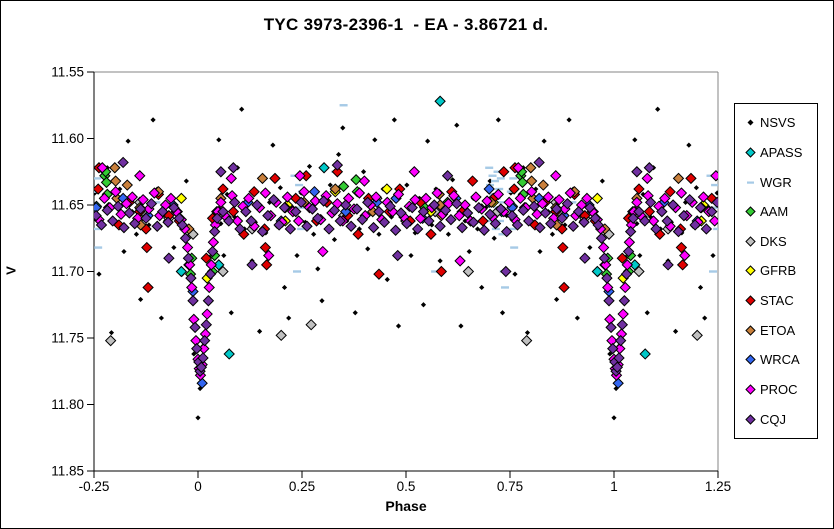 The height and width of the screenshot is (529, 834). What do you see at coordinates (597, 198) in the screenshot?
I see `point-GFRB` at bounding box center [597, 198].